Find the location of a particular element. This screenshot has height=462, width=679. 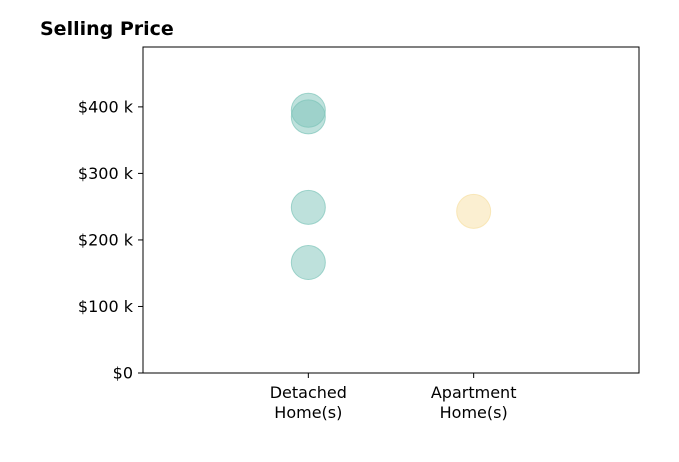

y-tick-label: $400 k is located at coordinates (106, 106).